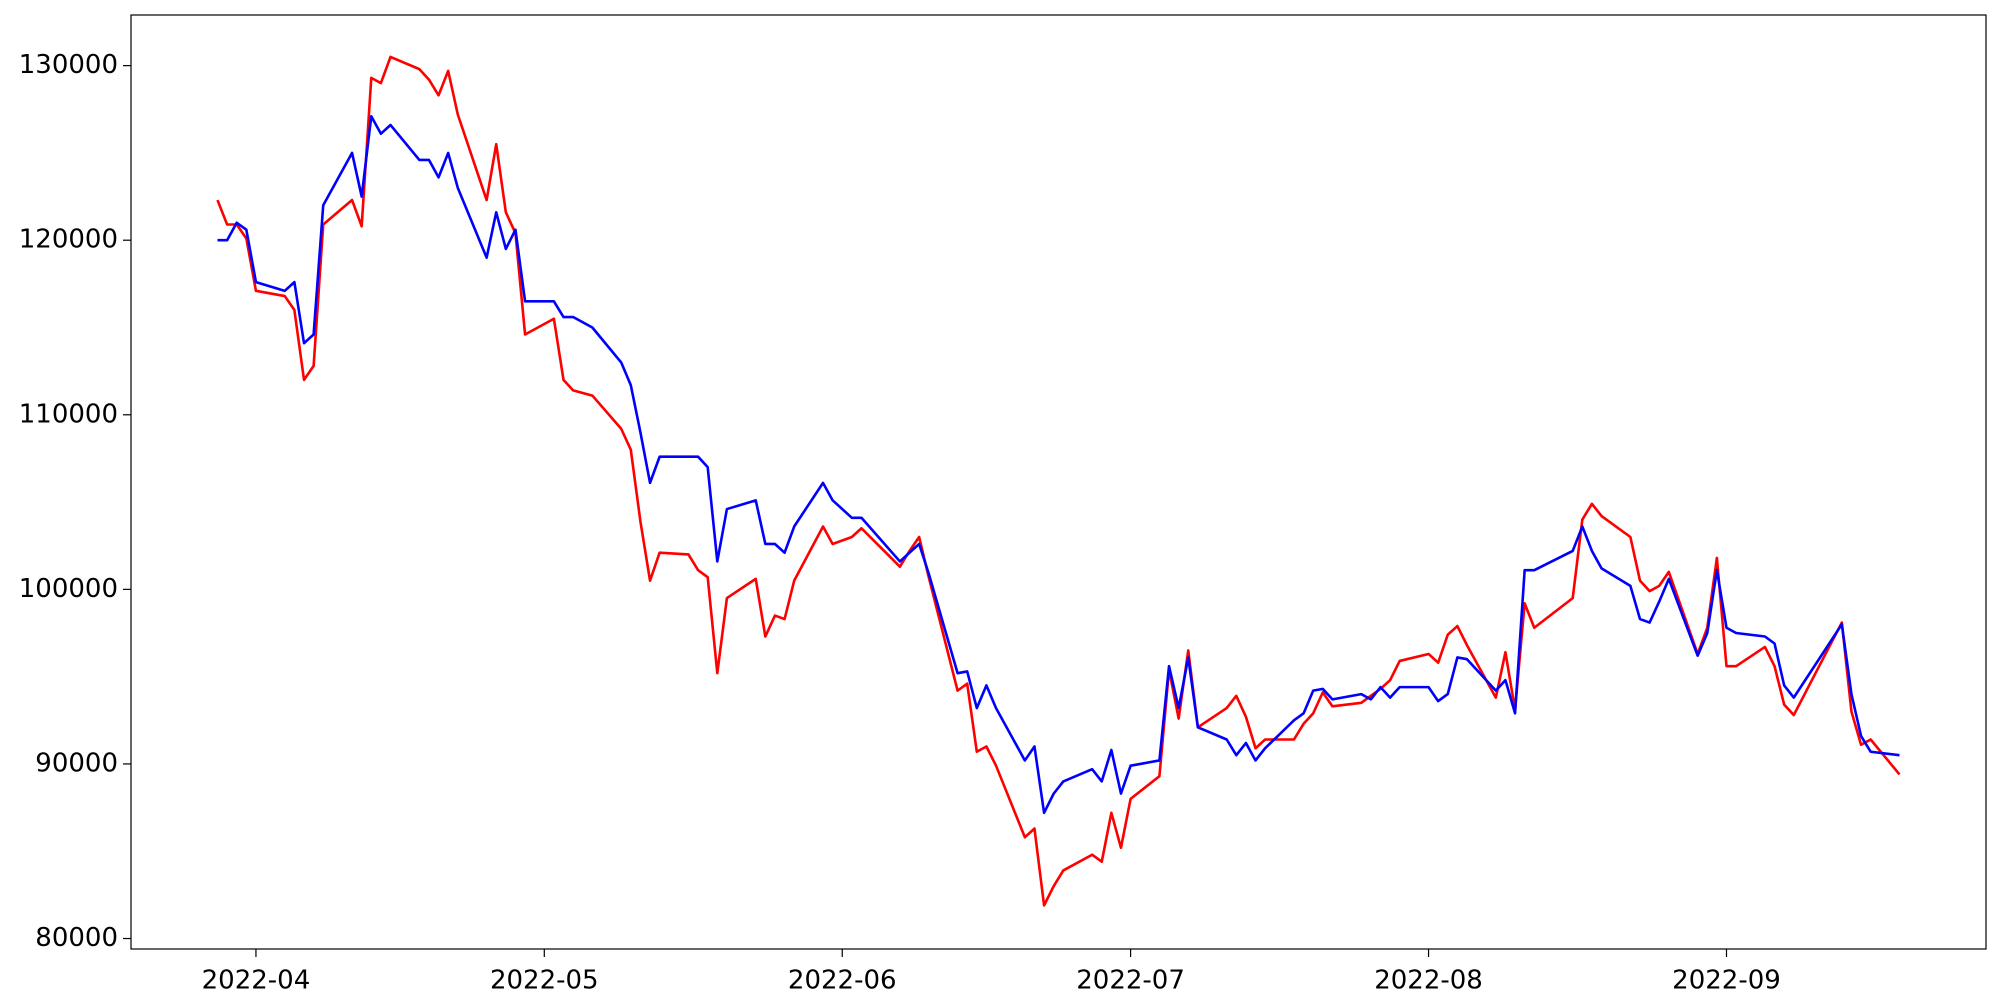 The width and height of the screenshot is (2000, 1000). What do you see at coordinates (76, 763) in the screenshot?
I see `y-tick-label: 90000` at bounding box center [76, 763].